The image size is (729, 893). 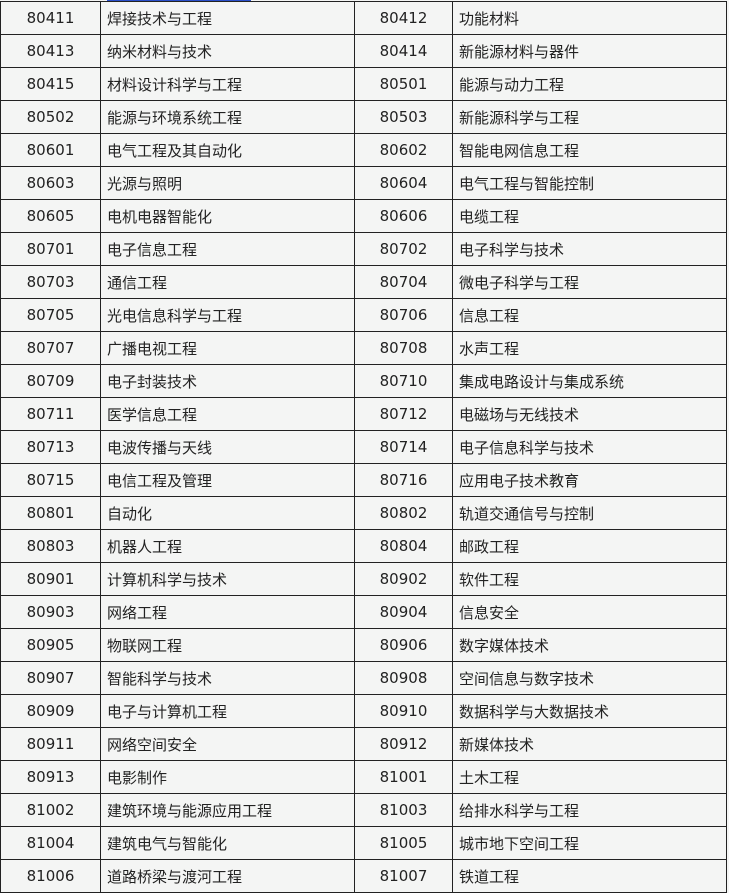 I want to click on major-name-cell: 给排水科学与工程, so click(x=589, y=810).